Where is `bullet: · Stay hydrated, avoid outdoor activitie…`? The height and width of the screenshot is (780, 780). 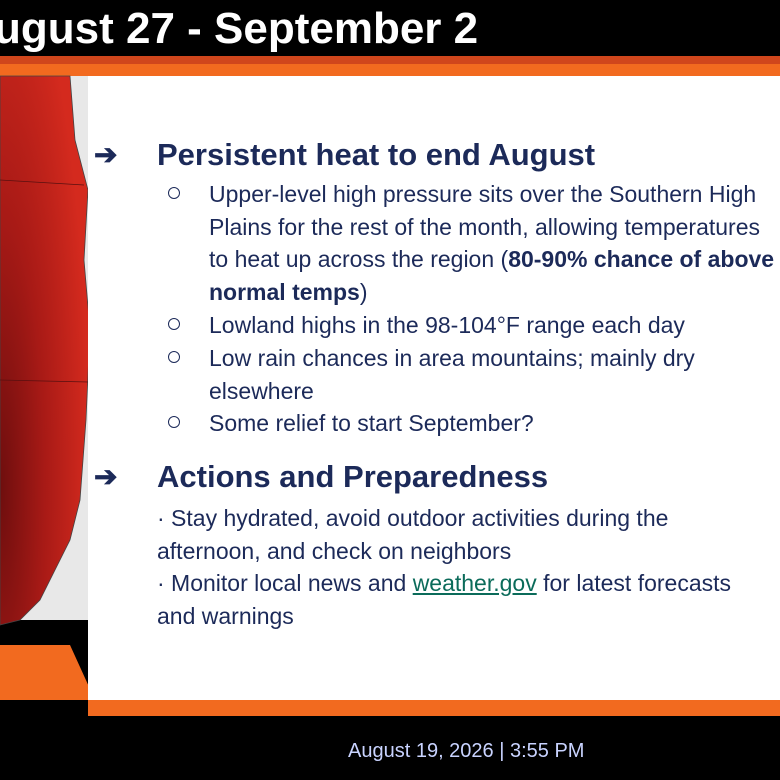 bullet: · Stay hydrated, avoid outdoor activitie… is located at coordinates (413, 534).